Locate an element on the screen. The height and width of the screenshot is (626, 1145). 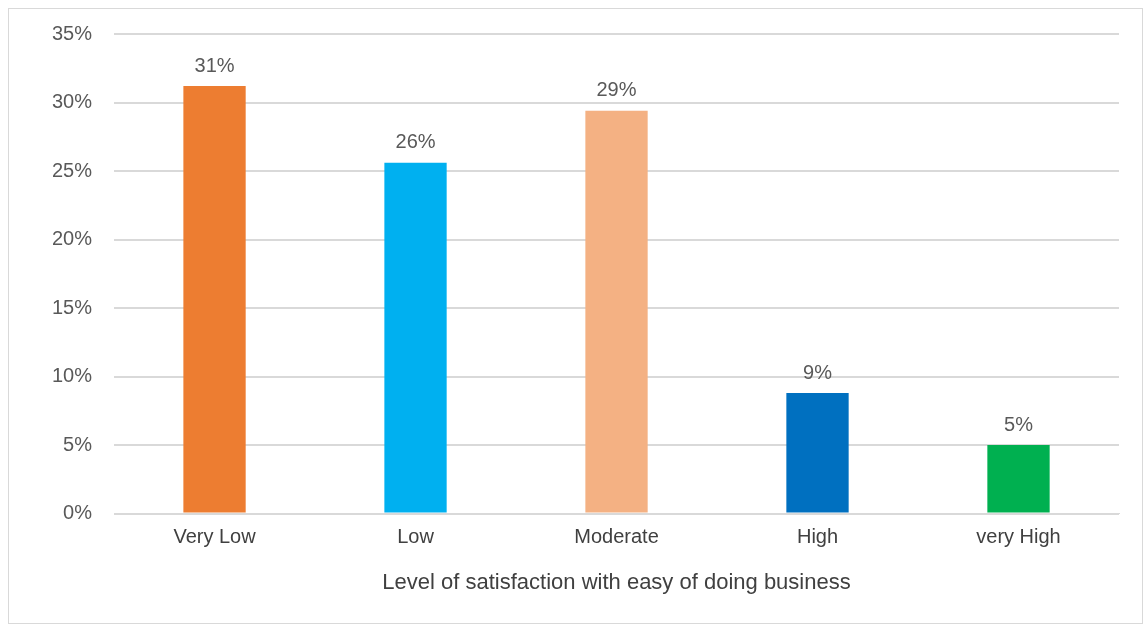
y-tick-label: 35% is located at coordinates (72, 32).